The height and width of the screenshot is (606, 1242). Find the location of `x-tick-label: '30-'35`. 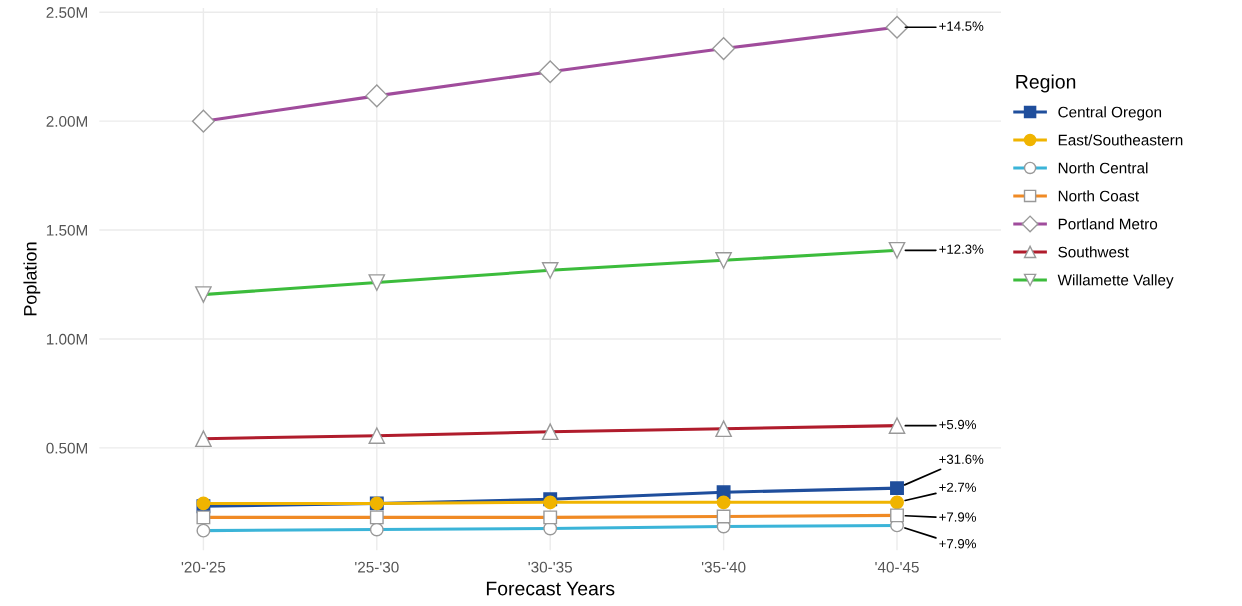

x-tick-label: '30-'35 is located at coordinates (550, 567).